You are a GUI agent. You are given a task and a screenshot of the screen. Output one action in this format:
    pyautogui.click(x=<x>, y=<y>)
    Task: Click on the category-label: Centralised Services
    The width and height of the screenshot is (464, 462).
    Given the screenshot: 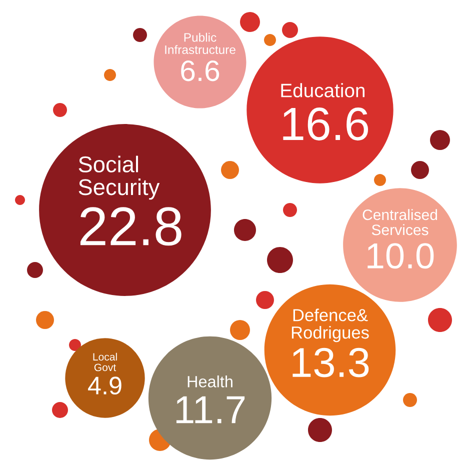 What is the action you would take?
    pyautogui.click(x=400, y=222)
    